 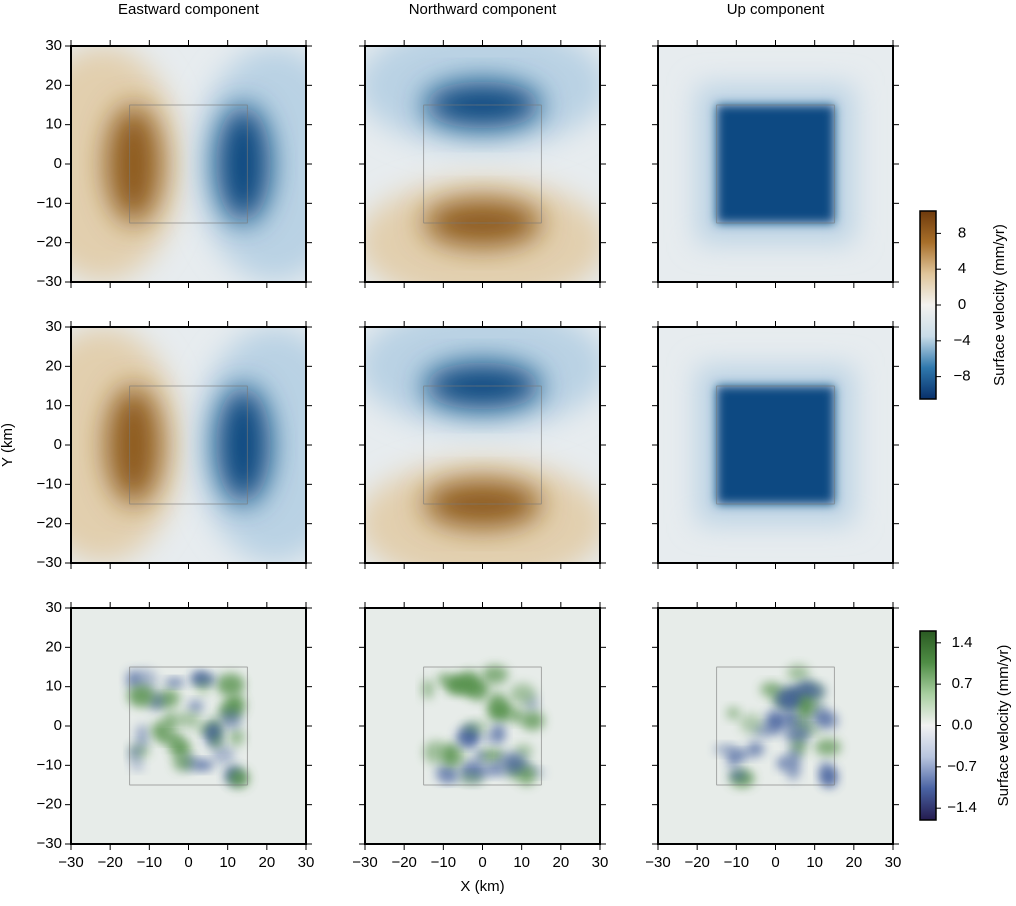 What do you see at coordinates (483, 9) in the screenshot?
I see `column-title: Northward component` at bounding box center [483, 9].